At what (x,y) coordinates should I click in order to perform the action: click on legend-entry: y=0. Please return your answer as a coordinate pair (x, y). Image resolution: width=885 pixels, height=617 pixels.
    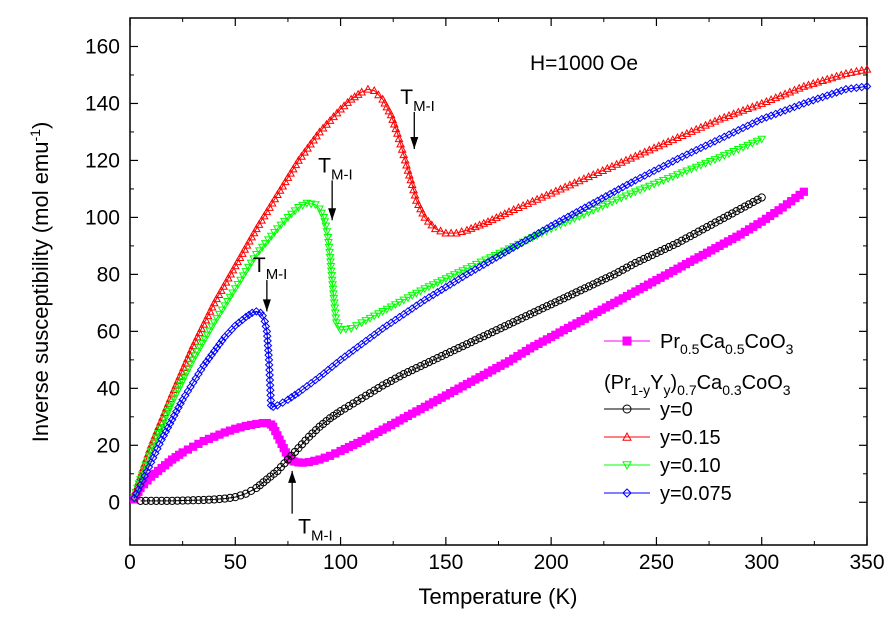
    Looking at the image, I should click on (648, 410).